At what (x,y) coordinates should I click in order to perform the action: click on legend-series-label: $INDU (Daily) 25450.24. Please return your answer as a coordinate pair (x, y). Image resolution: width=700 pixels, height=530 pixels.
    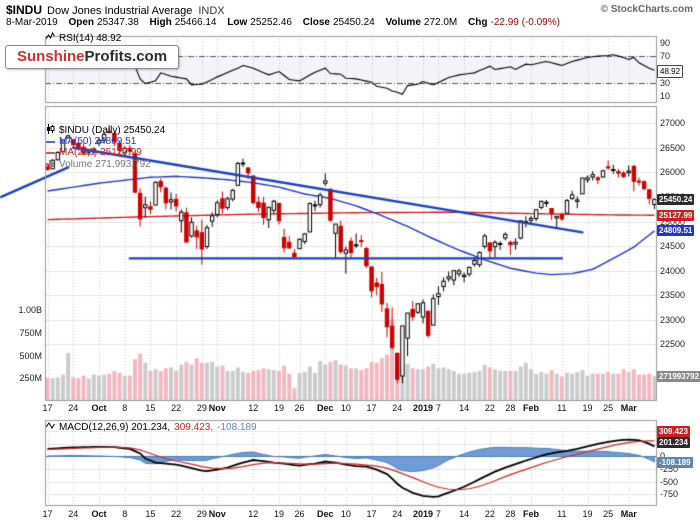
    Looking at the image, I should click on (112, 130).